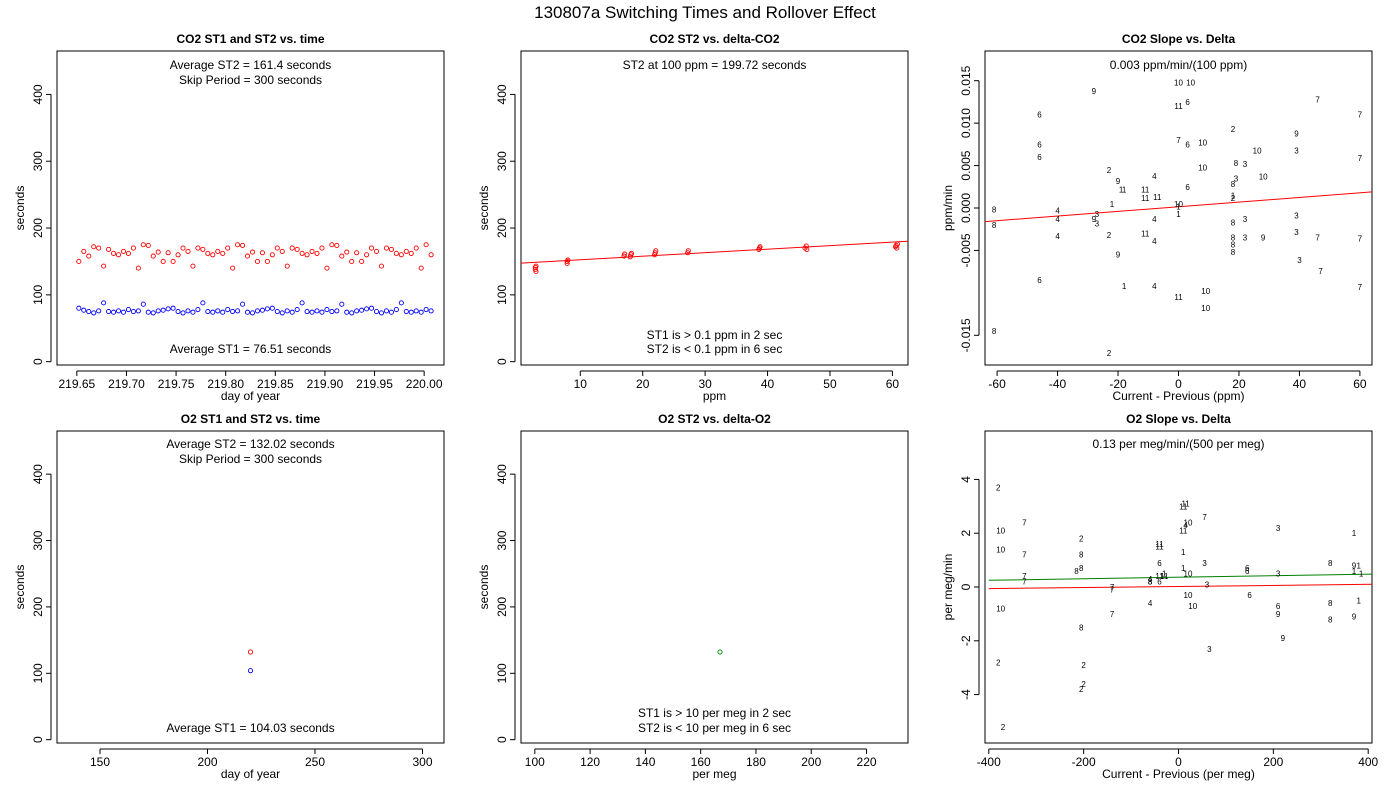 This screenshot has width=1400, height=805. What do you see at coordinates (1178, 65) in the screenshot?
I see `panel-annotation: 0.003 ppm/min/(100 ppm)` at bounding box center [1178, 65].